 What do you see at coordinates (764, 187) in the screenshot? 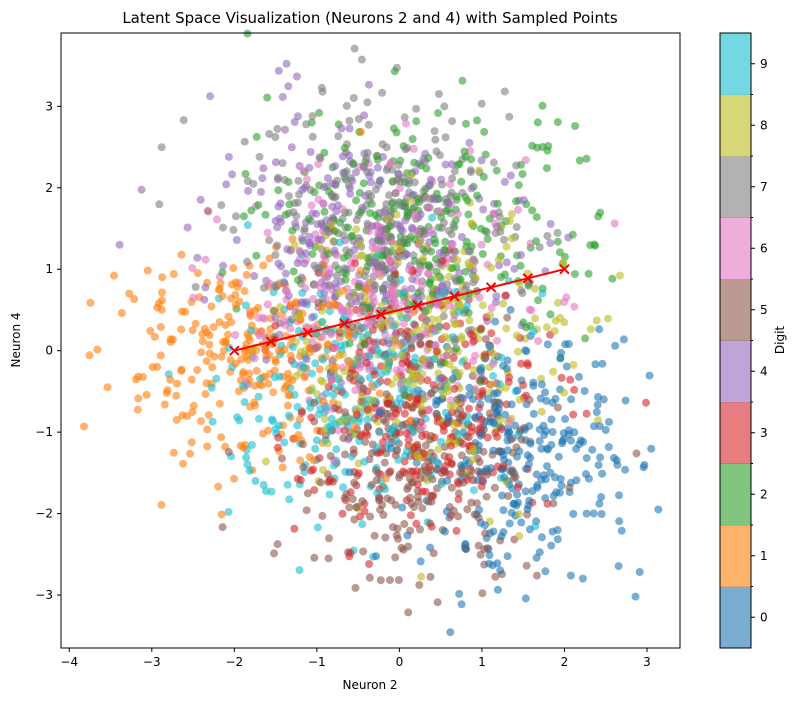
I see `colorbar-tick-label: 7` at bounding box center [764, 187].